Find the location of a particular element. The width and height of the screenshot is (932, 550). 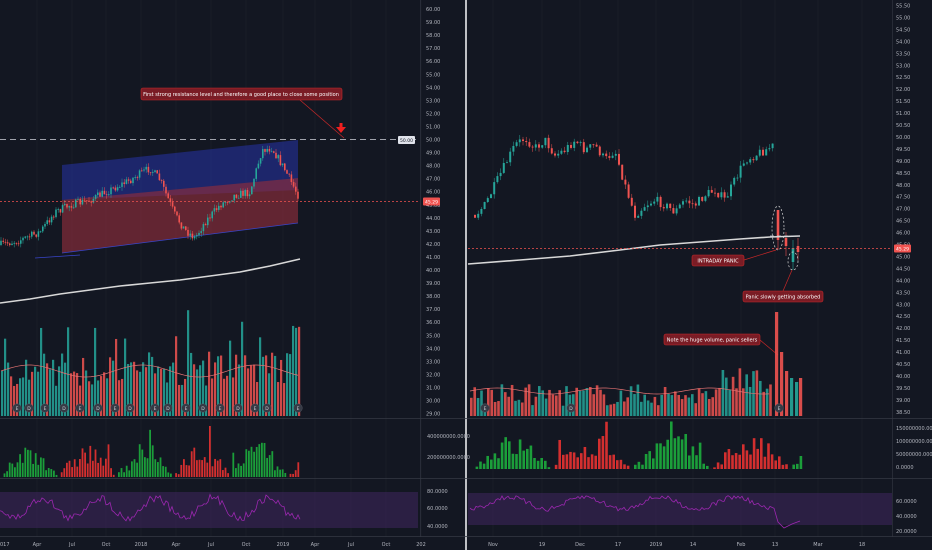

oscillator-tick-label: 400000000.0000 is located at coordinates (448, 437).